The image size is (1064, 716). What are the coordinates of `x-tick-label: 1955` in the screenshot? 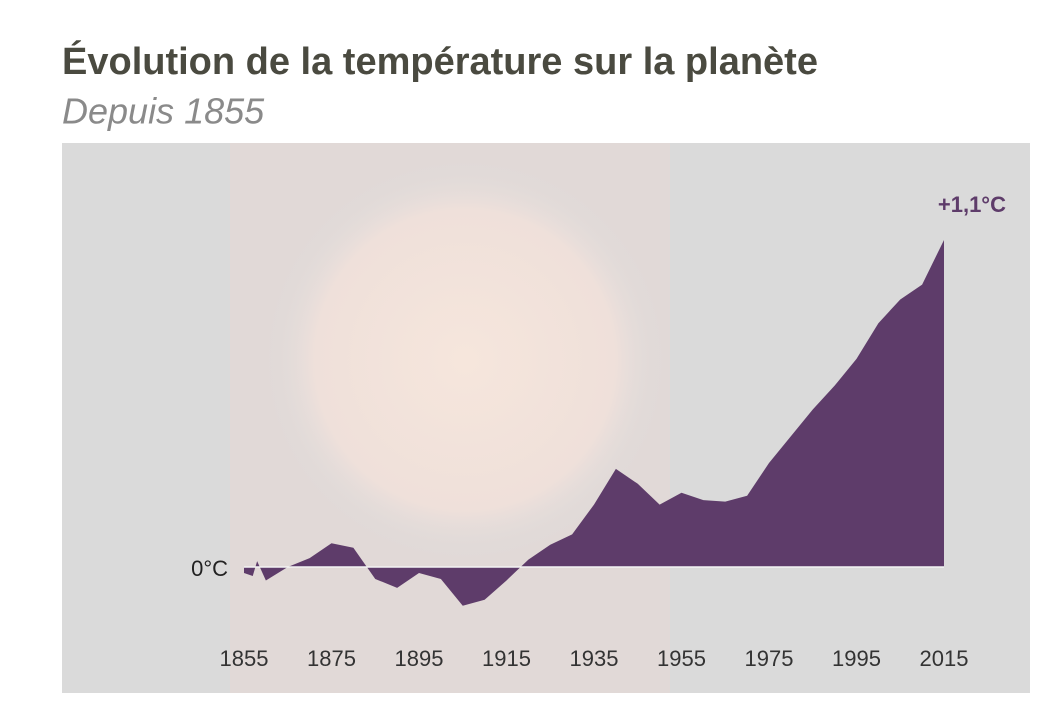 It's located at (681, 658).